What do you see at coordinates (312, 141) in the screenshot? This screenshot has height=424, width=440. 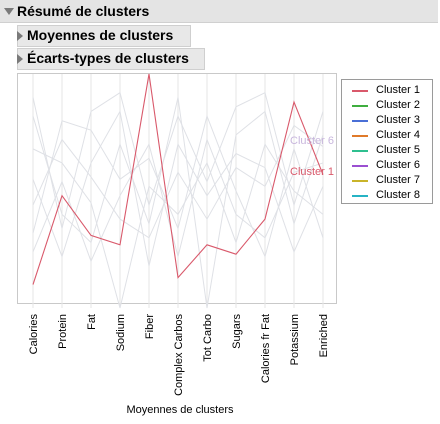 I see `series-annotation: Cluster 6` at bounding box center [312, 141].